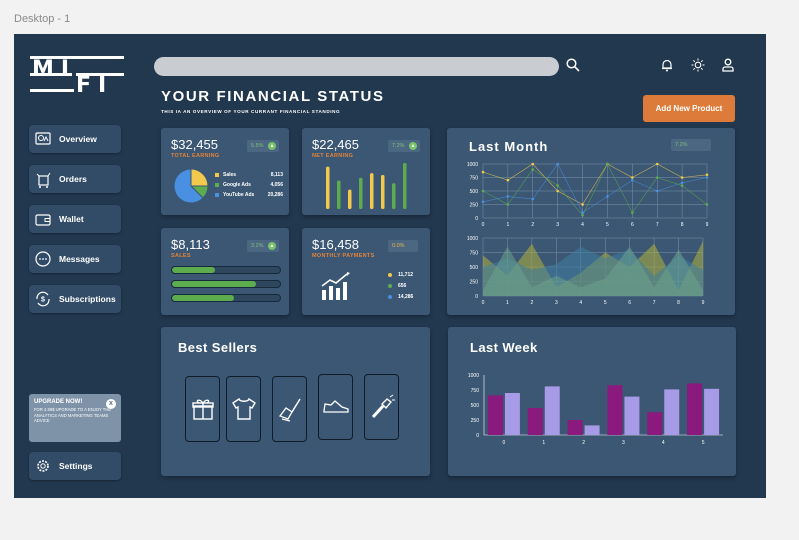 This screenshot has width=799, height=540. What do you see at coordinates (366, 171) in the screenshot?
I see `net-earning-card: $22,465 NET EARNING 7.2% ▲` at bounding box center [366, 171].